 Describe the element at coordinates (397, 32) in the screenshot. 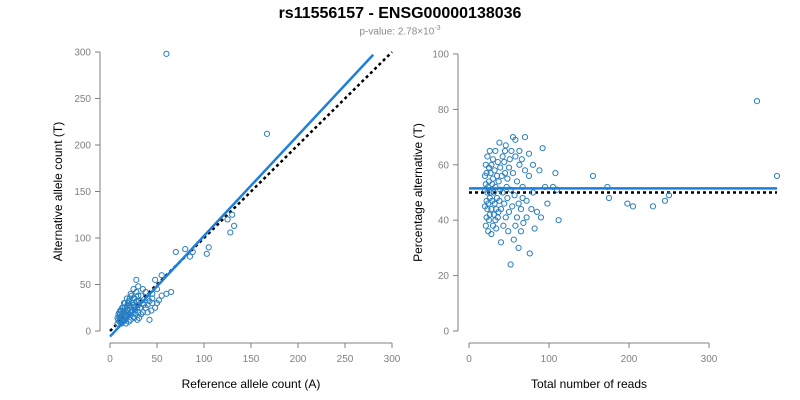

I see `p-value-text: p-value: 2.78×10` at that location.